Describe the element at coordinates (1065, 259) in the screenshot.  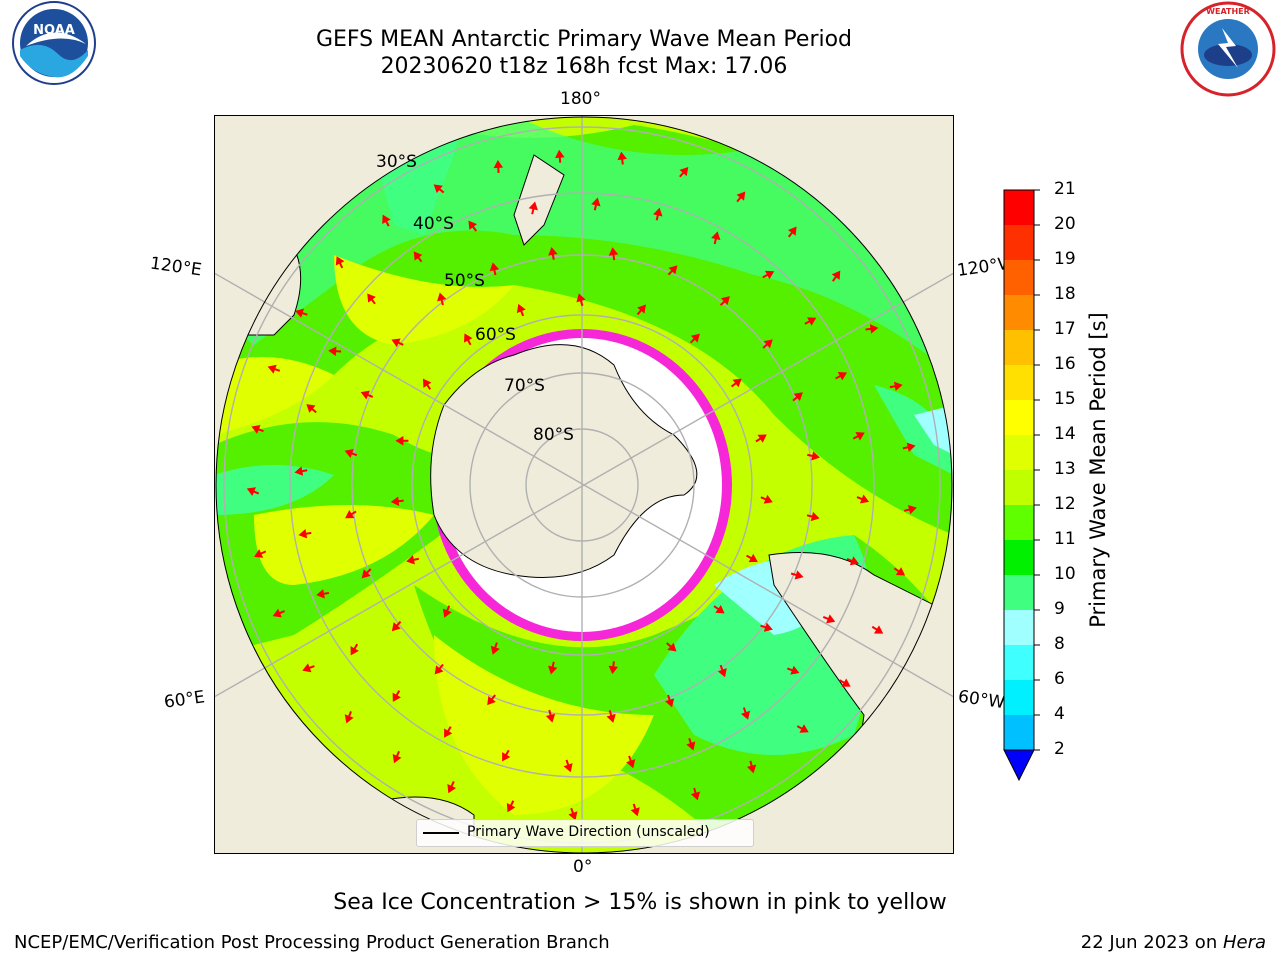
I see `colorbar-tick-label: 19` at that location.